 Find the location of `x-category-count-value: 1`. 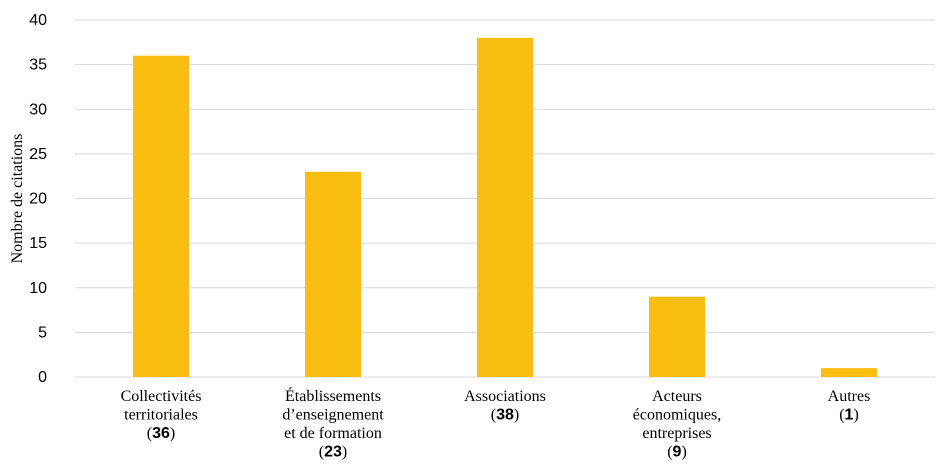

x-category-count-value: 1 is located at coordinates (849, 415).